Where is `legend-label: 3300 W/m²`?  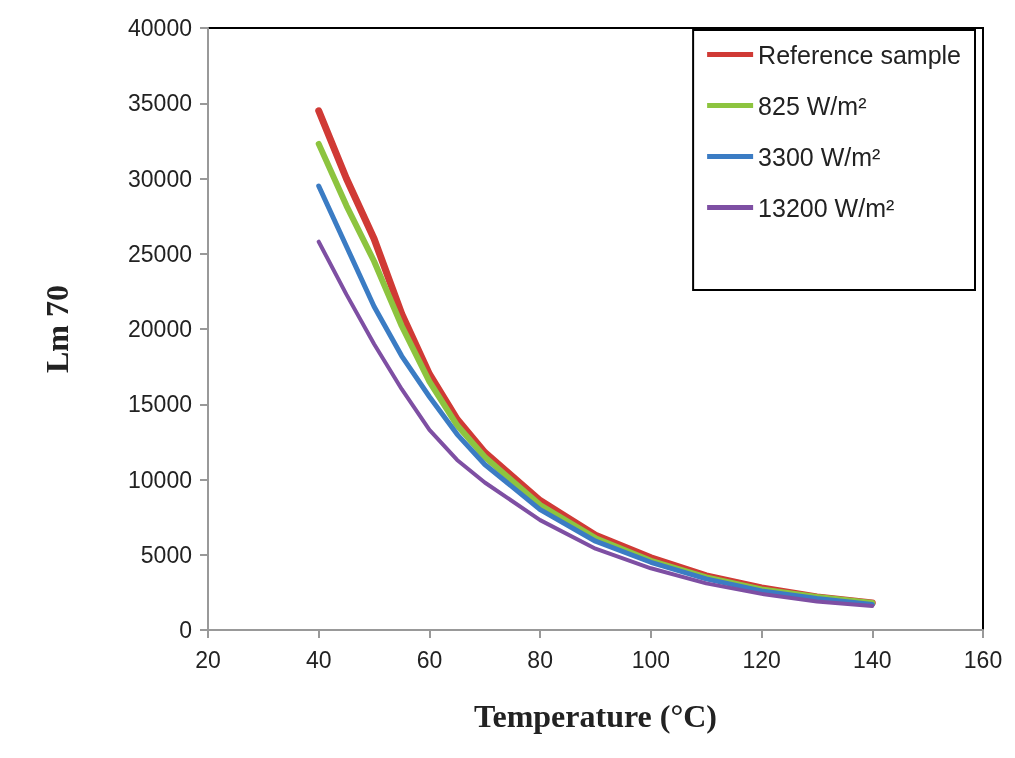 legend-label: 3300 W/m² is located at coordinates (819, 156).